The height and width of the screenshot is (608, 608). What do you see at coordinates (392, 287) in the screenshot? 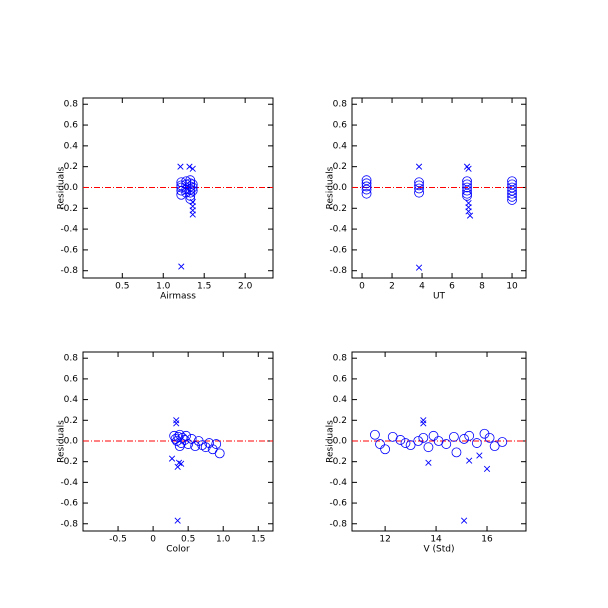
I see `x-tick-label: 2` at bounding box center [392, 287].